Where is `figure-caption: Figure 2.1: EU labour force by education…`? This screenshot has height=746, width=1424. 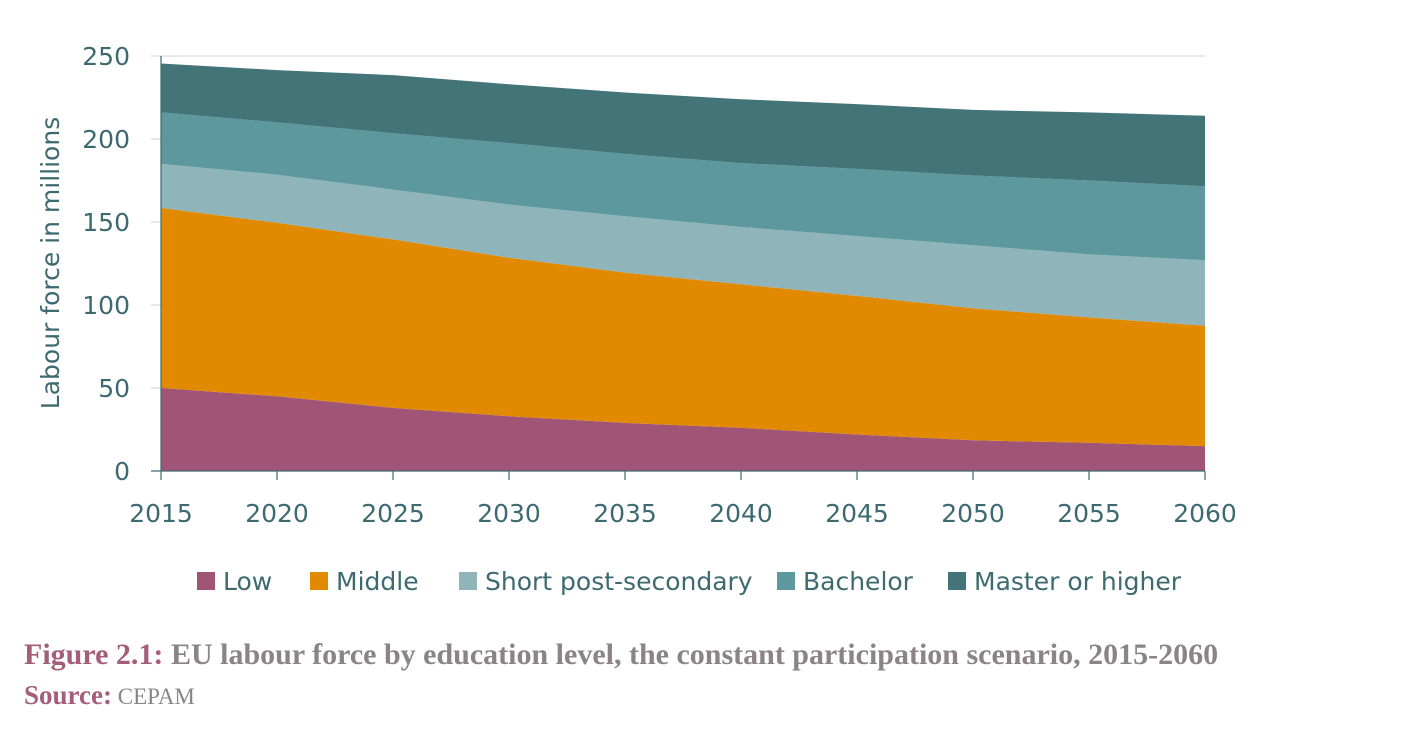
figure-caption: Figure 2.1: EU labour force by education… is located at coordinates (621, 655).